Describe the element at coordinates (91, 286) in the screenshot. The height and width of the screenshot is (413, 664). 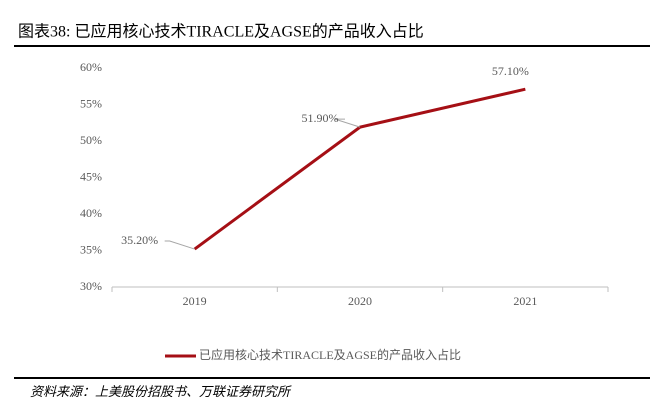
I see `y-tick-label: 30%` at that location.